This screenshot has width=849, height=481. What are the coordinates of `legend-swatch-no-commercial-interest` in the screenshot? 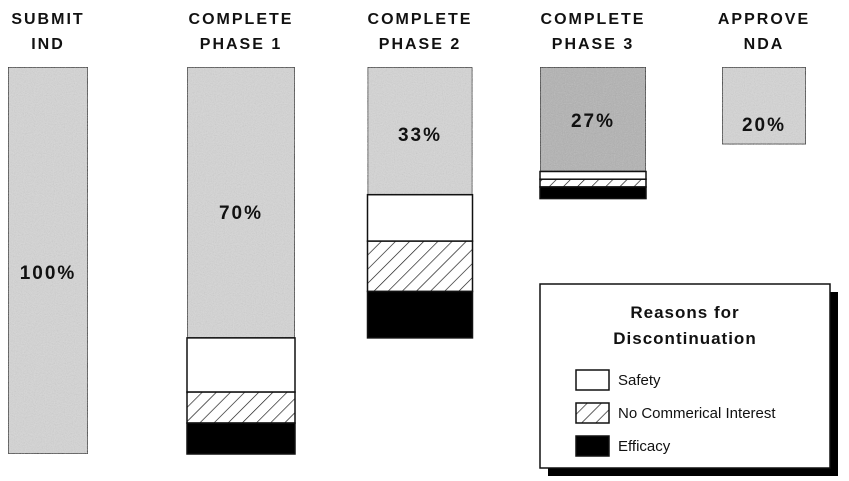 It's located at (592, 413).